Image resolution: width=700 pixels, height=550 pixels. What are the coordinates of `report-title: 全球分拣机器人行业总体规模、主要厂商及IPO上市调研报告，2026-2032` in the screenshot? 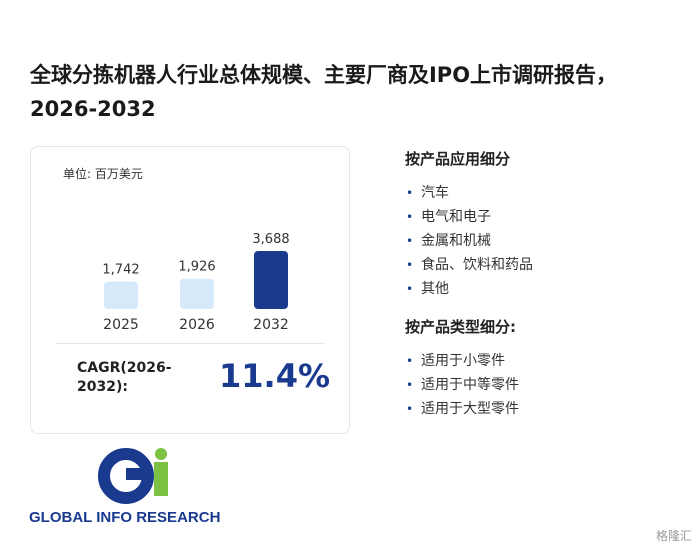 It's located at (324, 92).